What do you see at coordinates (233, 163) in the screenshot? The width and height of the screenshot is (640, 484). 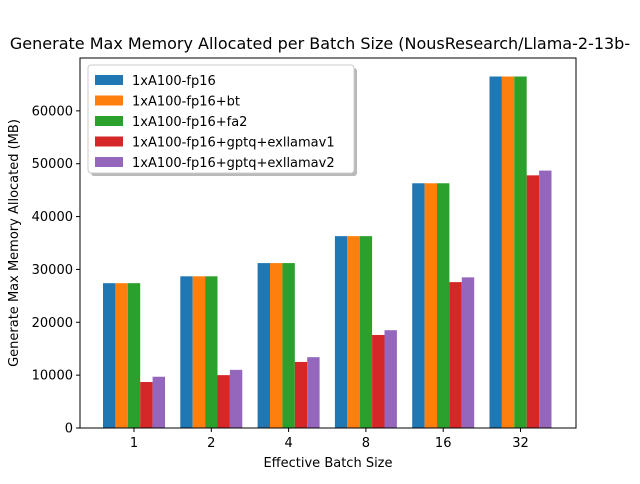 I see `legend-label-5: 1xA100-fp16+gptq+exllamav2` at bounding box center [233, 163].